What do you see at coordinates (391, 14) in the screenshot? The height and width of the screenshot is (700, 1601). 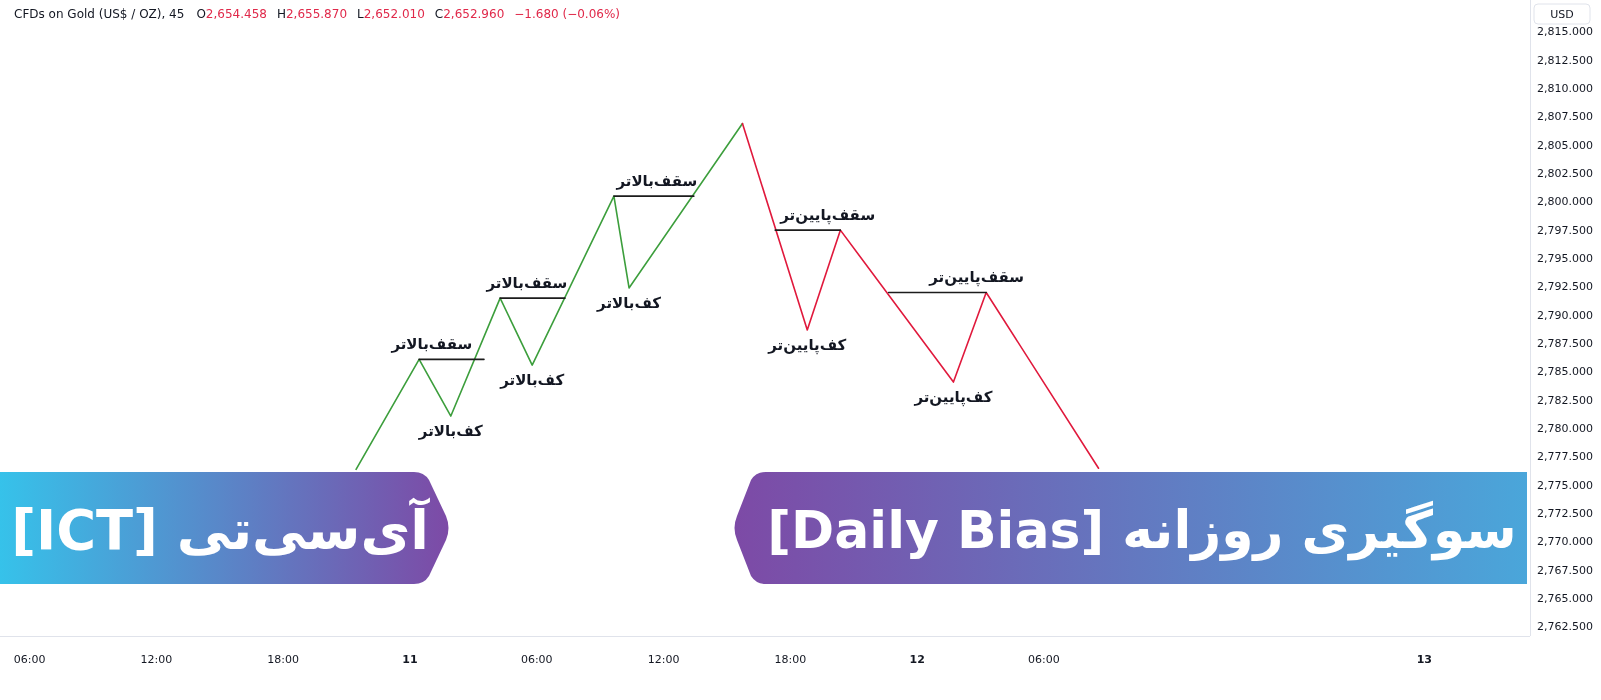 I see `annotation: L2,652.010` at bounding box center [391, 14].